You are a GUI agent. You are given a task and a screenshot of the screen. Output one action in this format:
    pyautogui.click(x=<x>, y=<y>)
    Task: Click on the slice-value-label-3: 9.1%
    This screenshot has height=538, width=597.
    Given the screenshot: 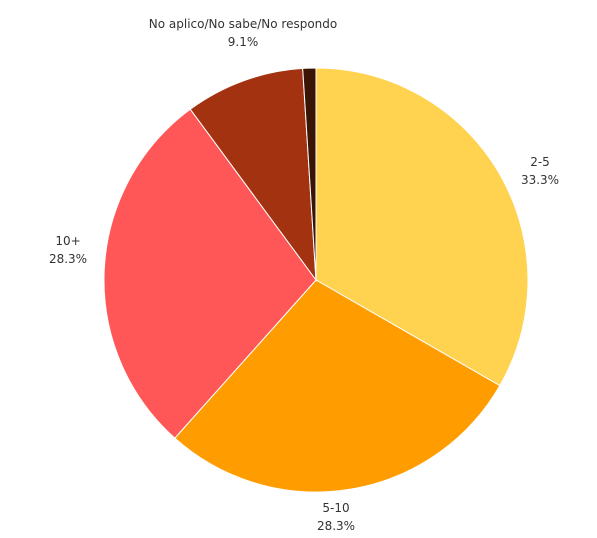 What is the action you would take?
    pyautogui.click(x=243, y=42)
    